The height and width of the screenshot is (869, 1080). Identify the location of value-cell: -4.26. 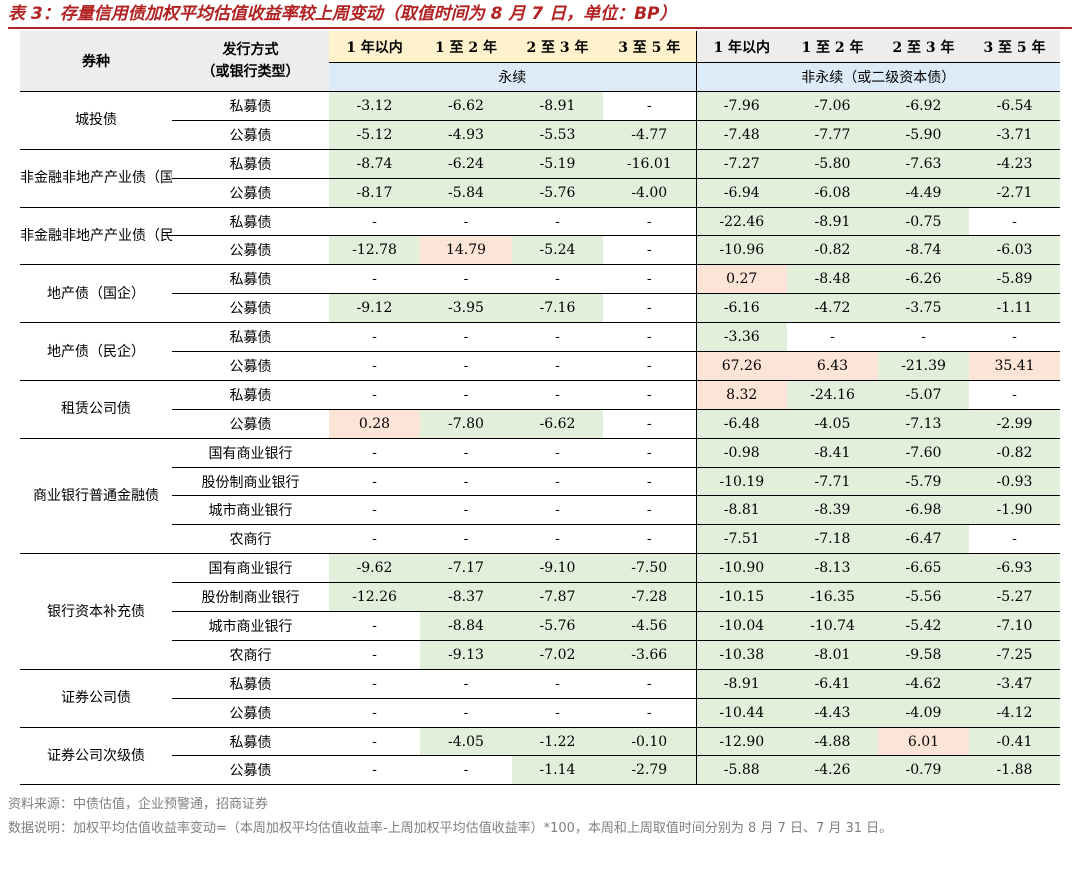
(832, 770).